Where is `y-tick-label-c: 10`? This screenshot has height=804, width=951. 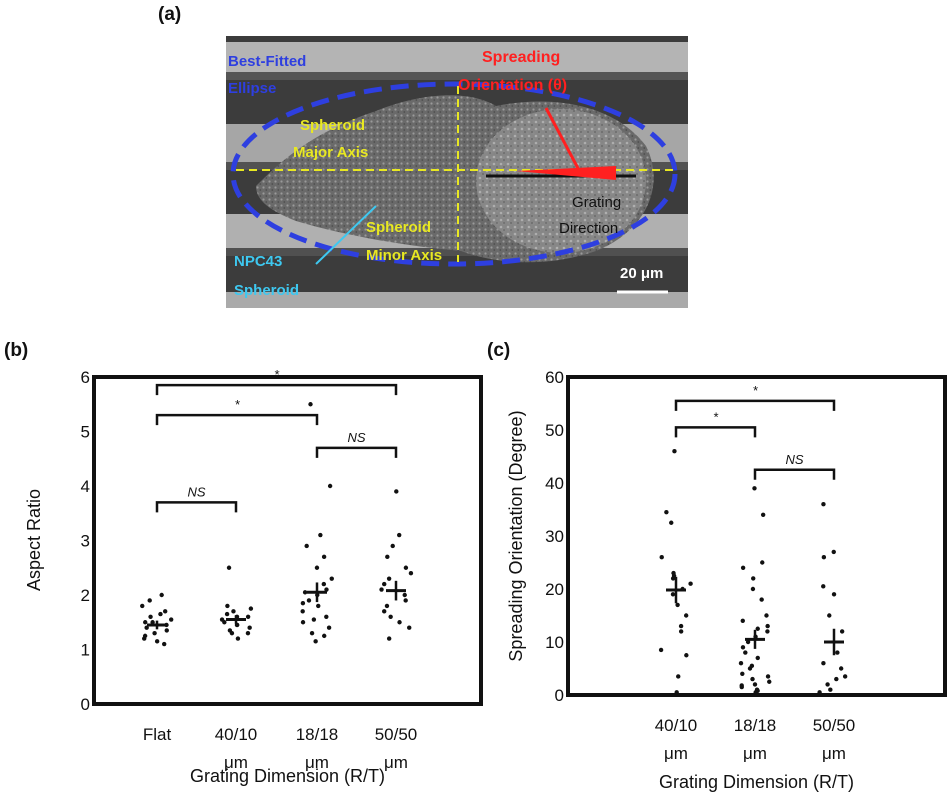 y-tick-label-c: 10 is located at coordinates (554, 642).